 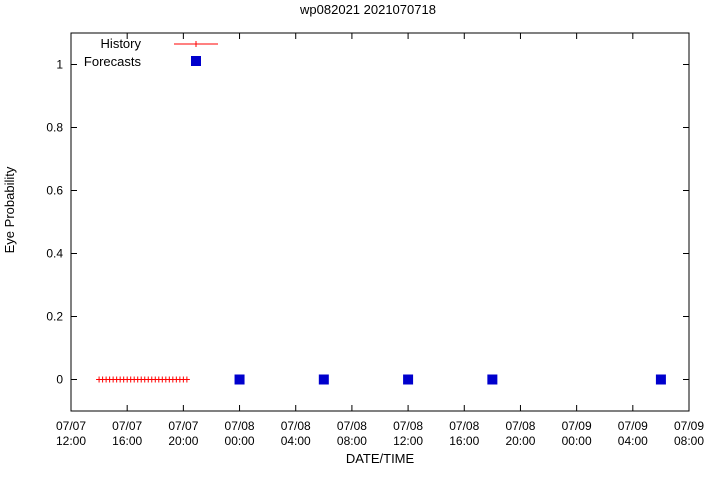 What do you see at coordinates (380, 458) in the screenshot?
I see `x-axis-label: DATE/TIME` at bounding box center [380, 458].